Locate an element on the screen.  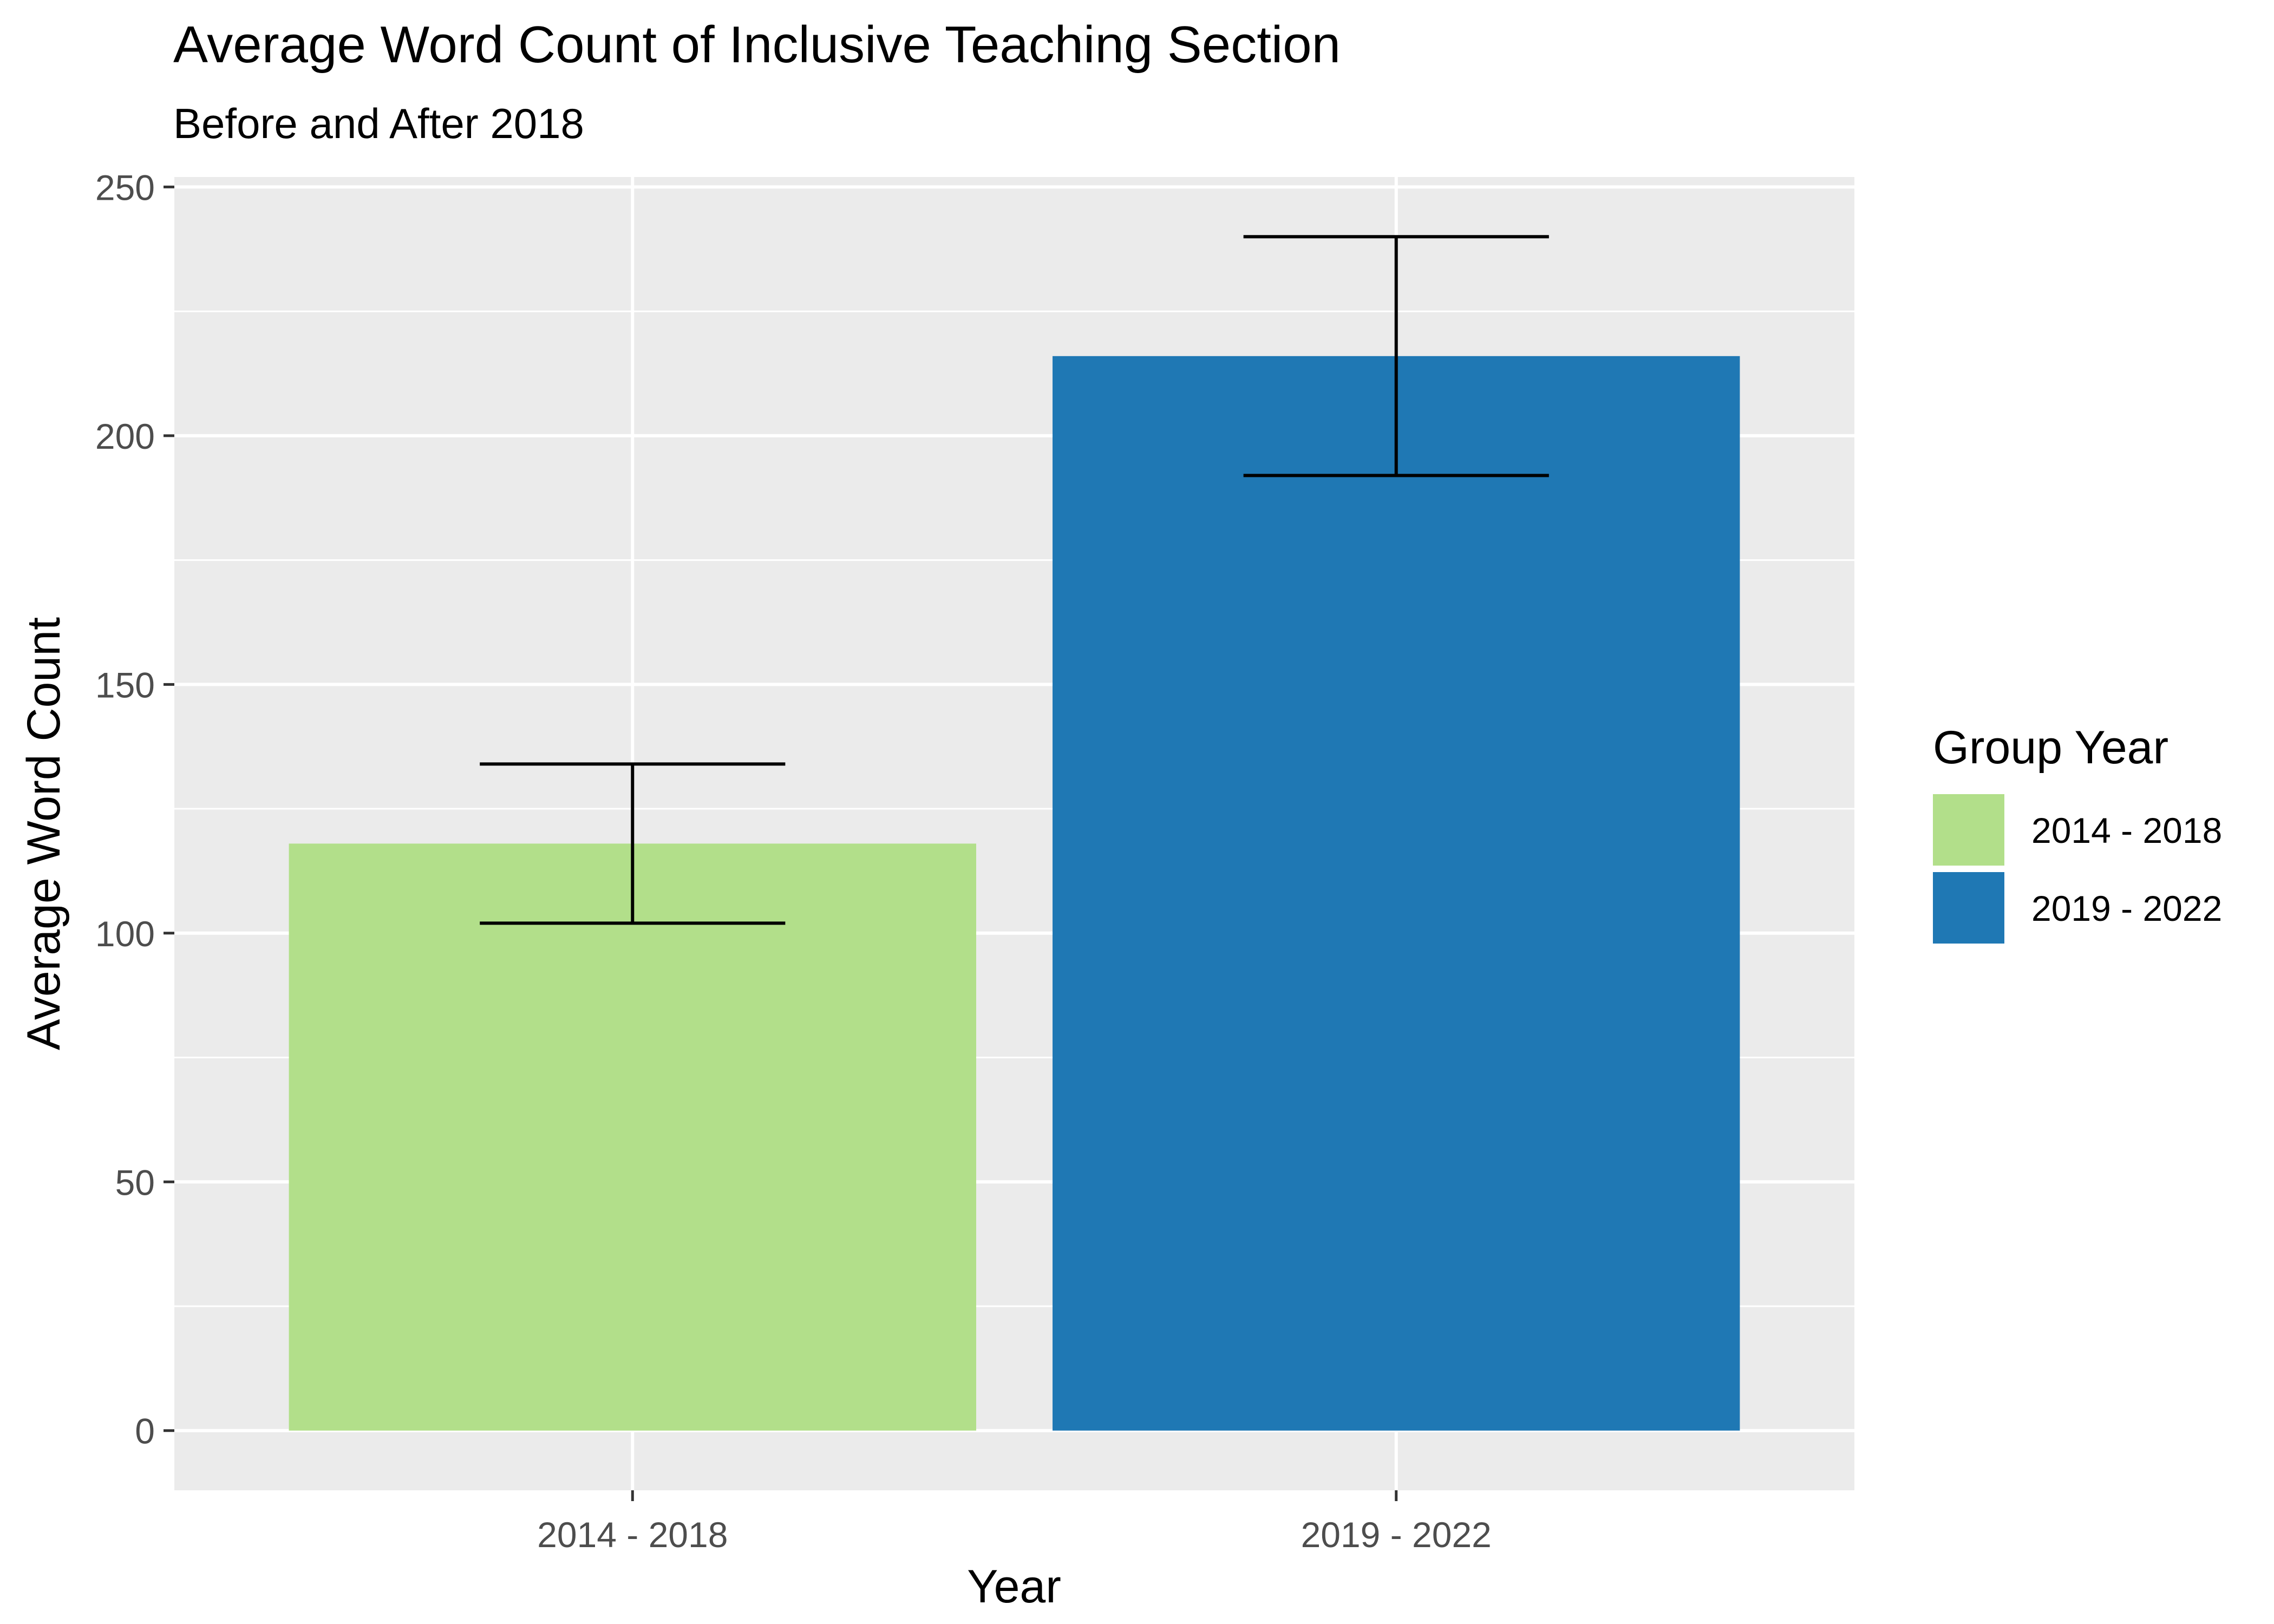
legend-label: 2019 - 2022 is located at coordinates (2127, 908).